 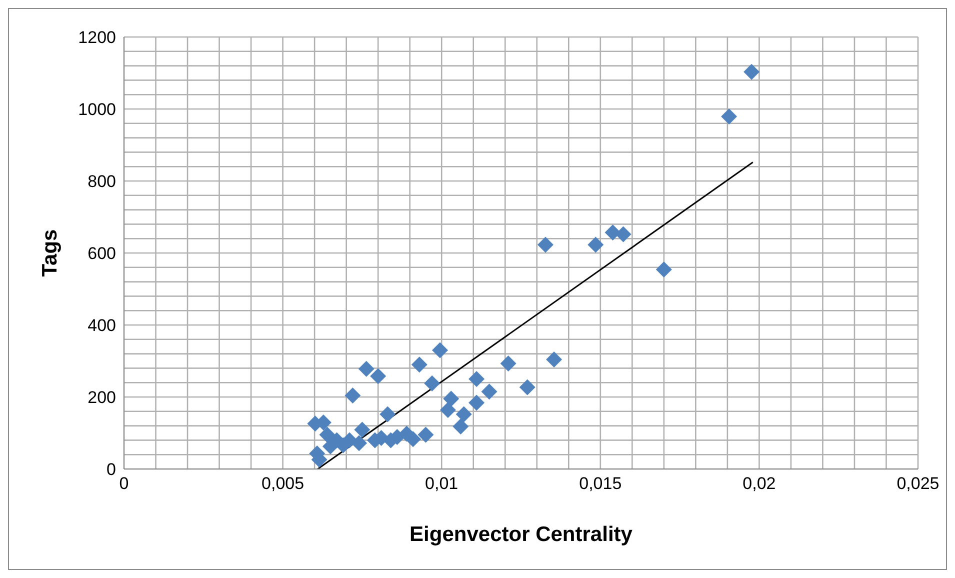 What do you see at coordinates (600, 484) in the screenshot?
I see `x-tick-label: 0,015` at bounding box center [600, 484].